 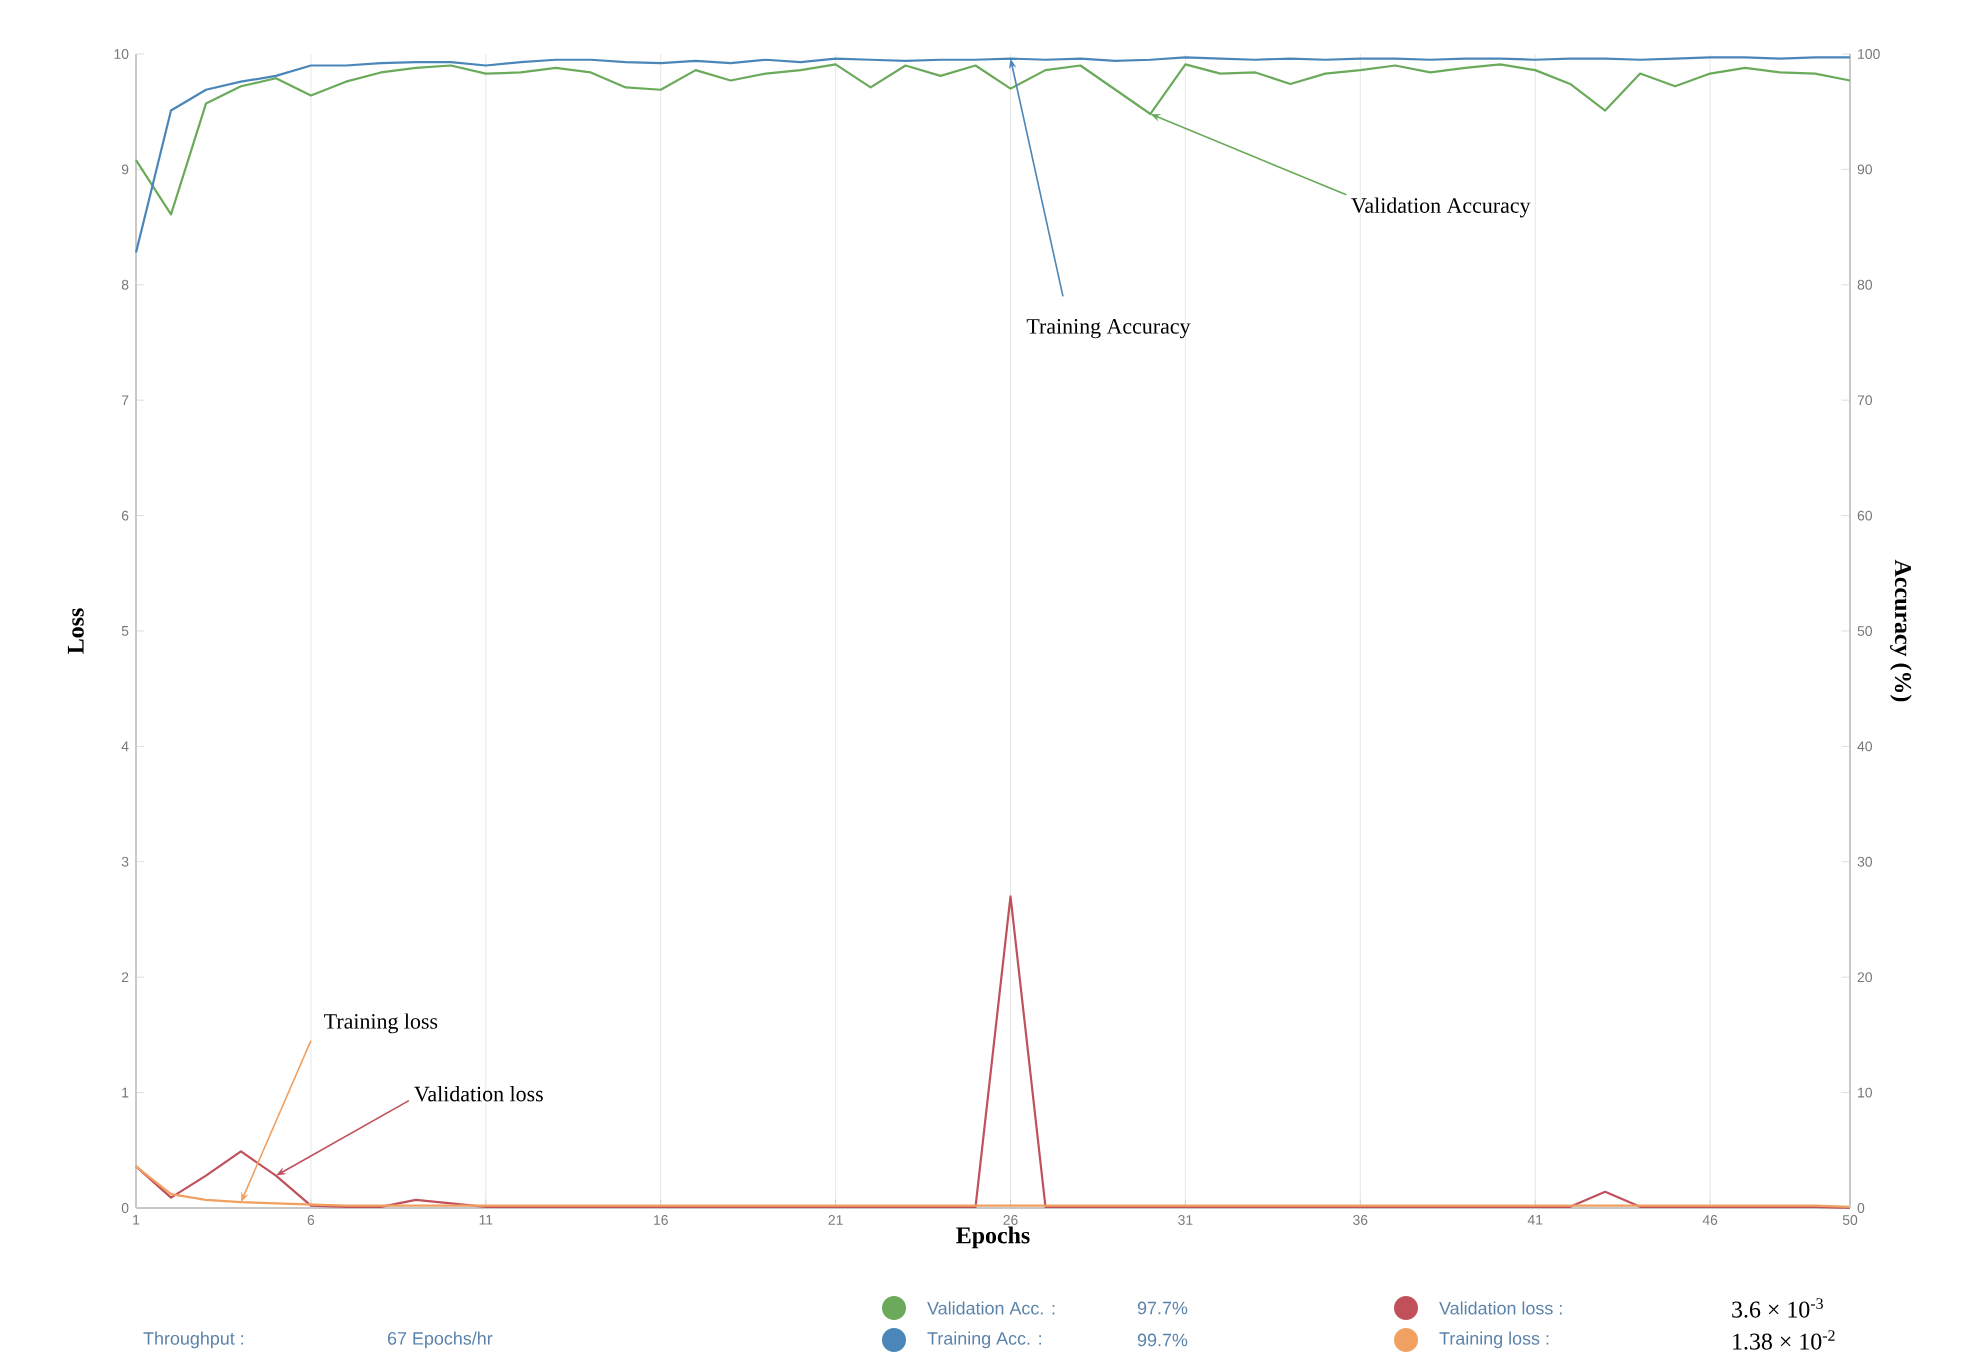 I want to click on text: Training Accuracy, so click(x=1108, y=328).